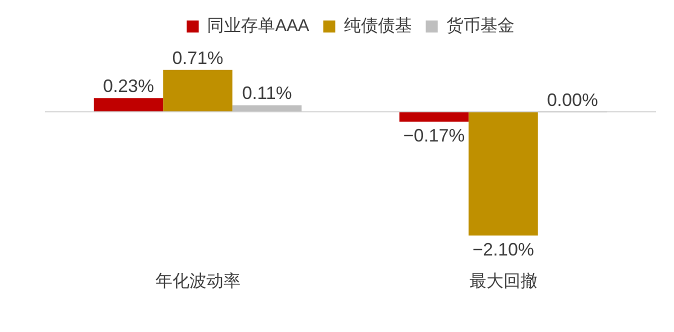  What do you see at coordinates (480, 26) in the screenshot?
I see `legend-label: 货币基金` at bounding box center [480, 26].